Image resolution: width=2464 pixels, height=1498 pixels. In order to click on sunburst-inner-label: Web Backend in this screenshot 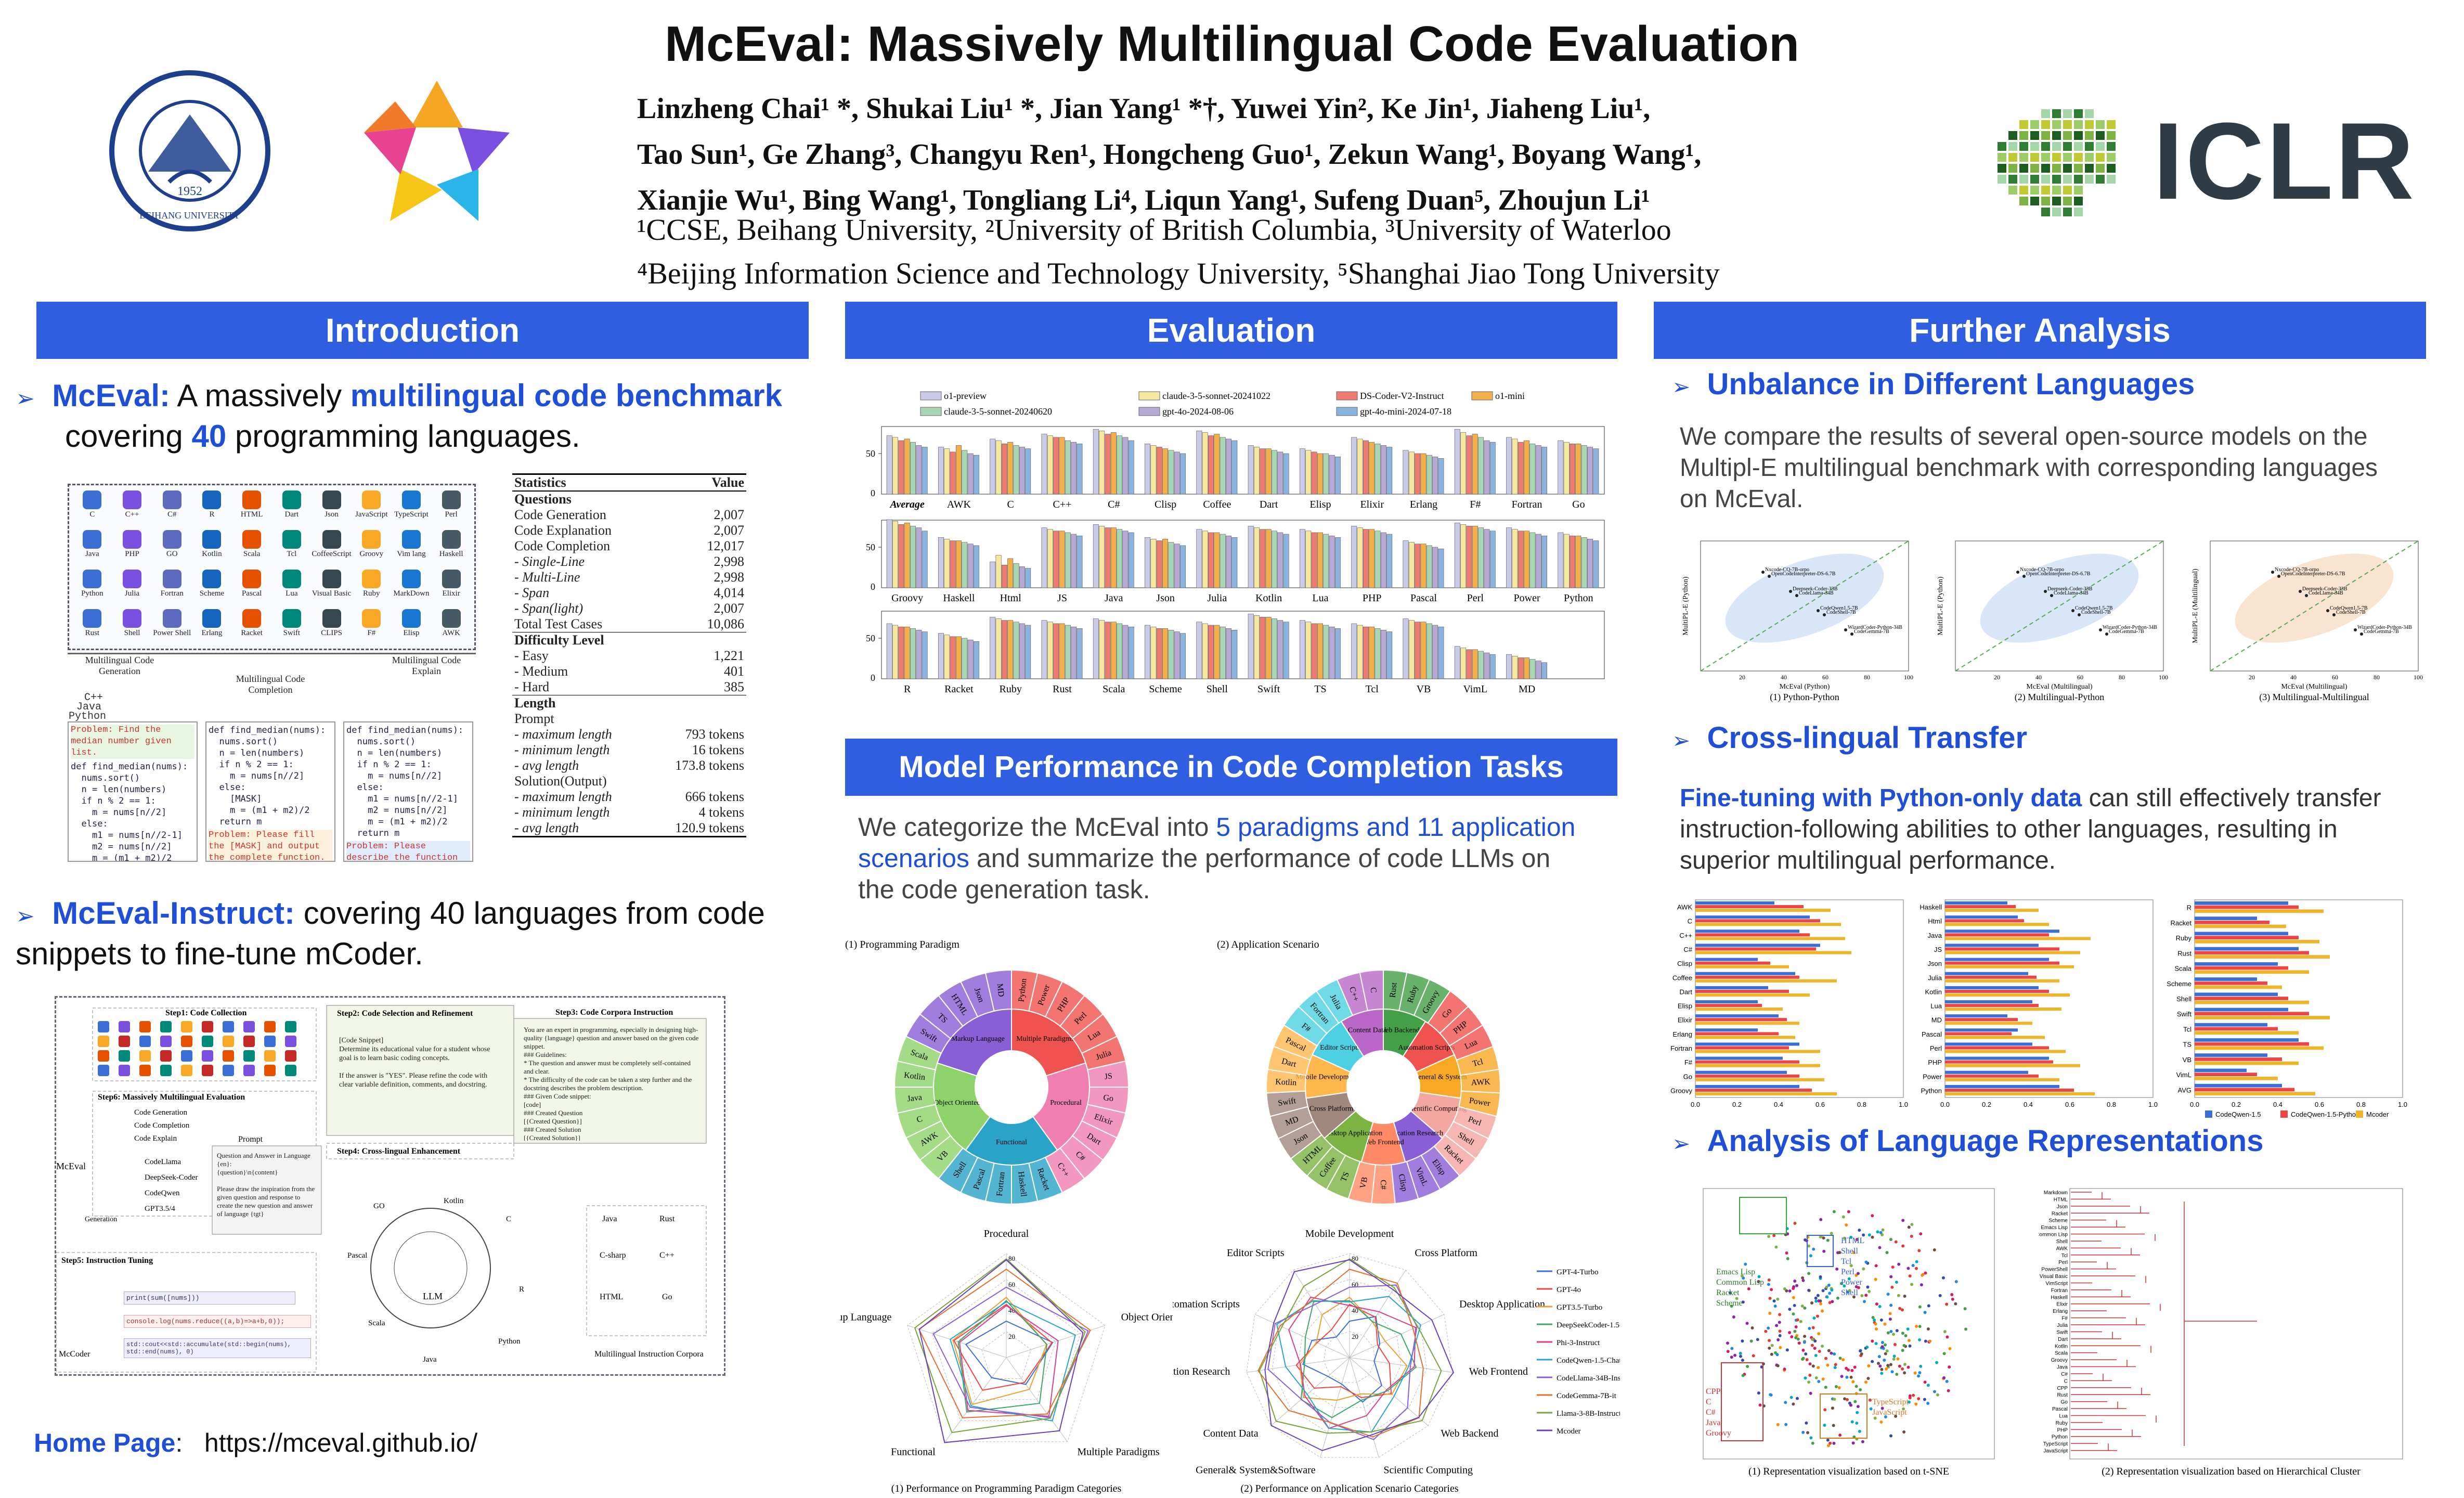, I will do `click(1399, 1030)`.